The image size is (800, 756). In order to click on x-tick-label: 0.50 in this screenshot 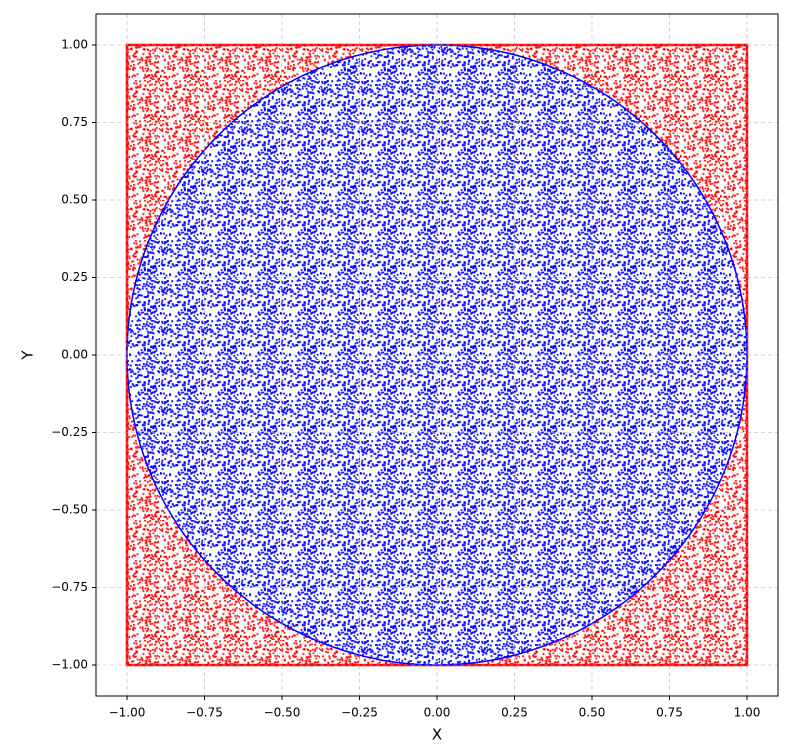, I will do `click(592, 713)`.